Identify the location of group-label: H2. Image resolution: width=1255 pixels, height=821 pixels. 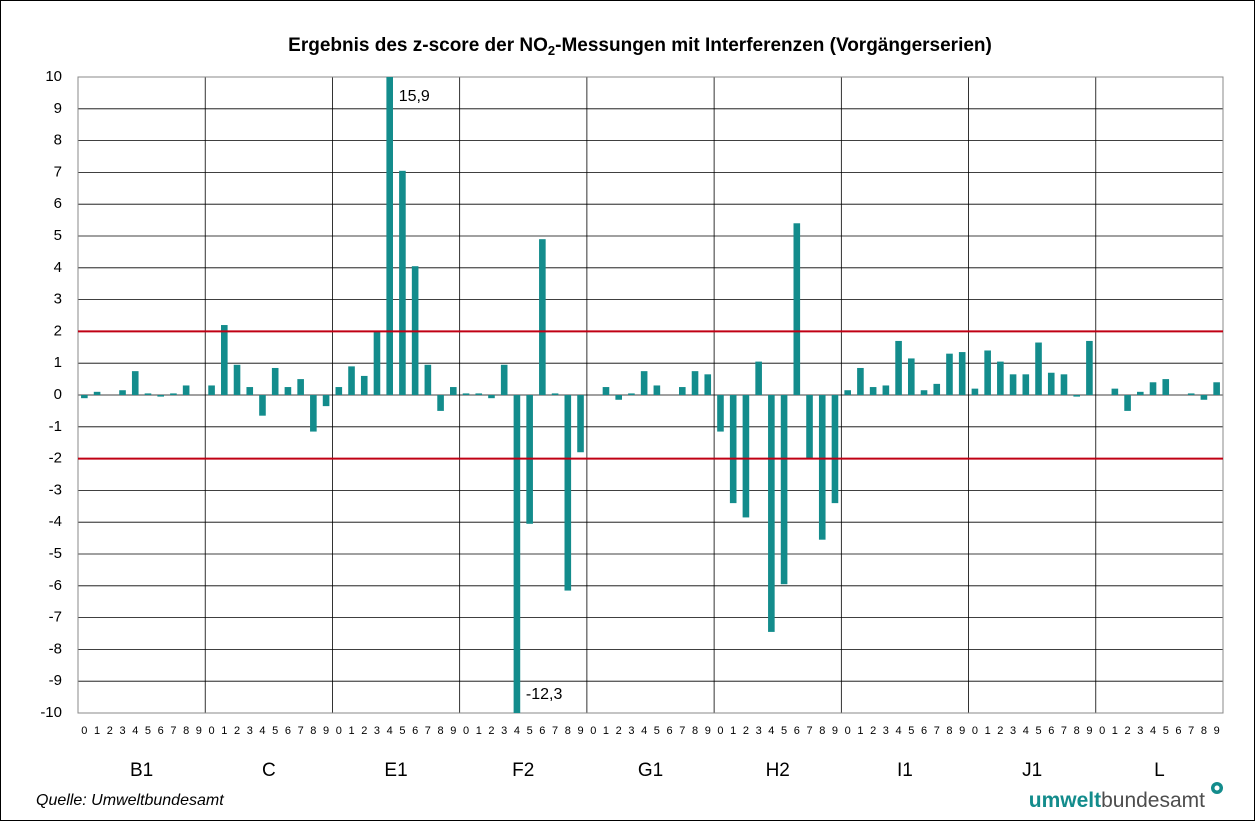
(778, 770).